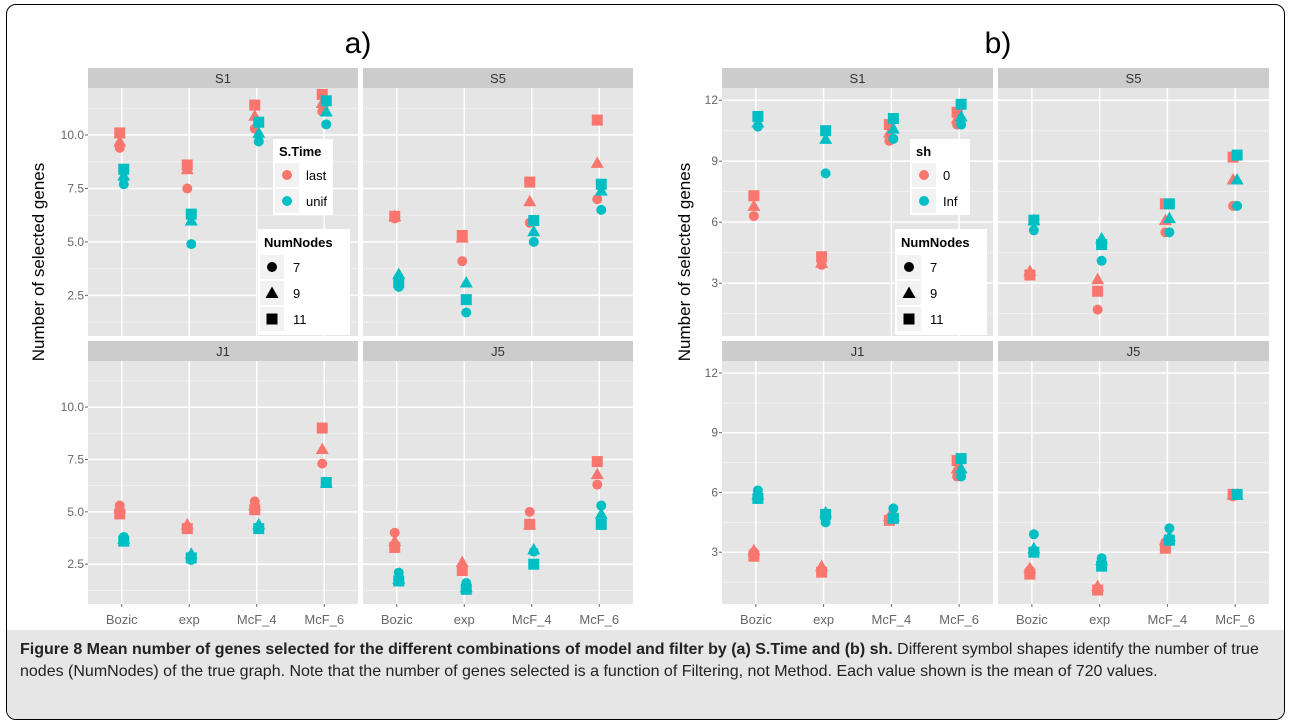  Describe the element at coordinates (923, 151) in the screenshot. I see `color-legend-title: sh` at that location.